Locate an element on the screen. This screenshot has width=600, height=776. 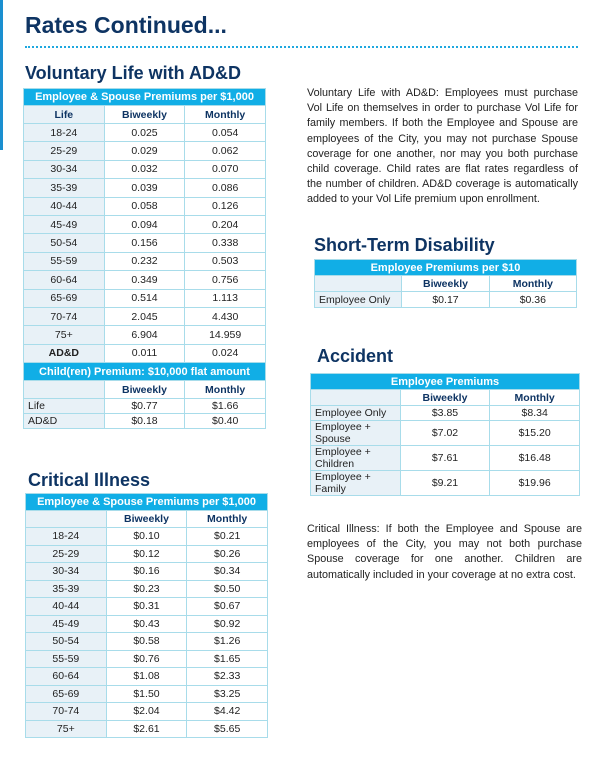
cell-value: $8.34 is located at coordinates (534, 413).